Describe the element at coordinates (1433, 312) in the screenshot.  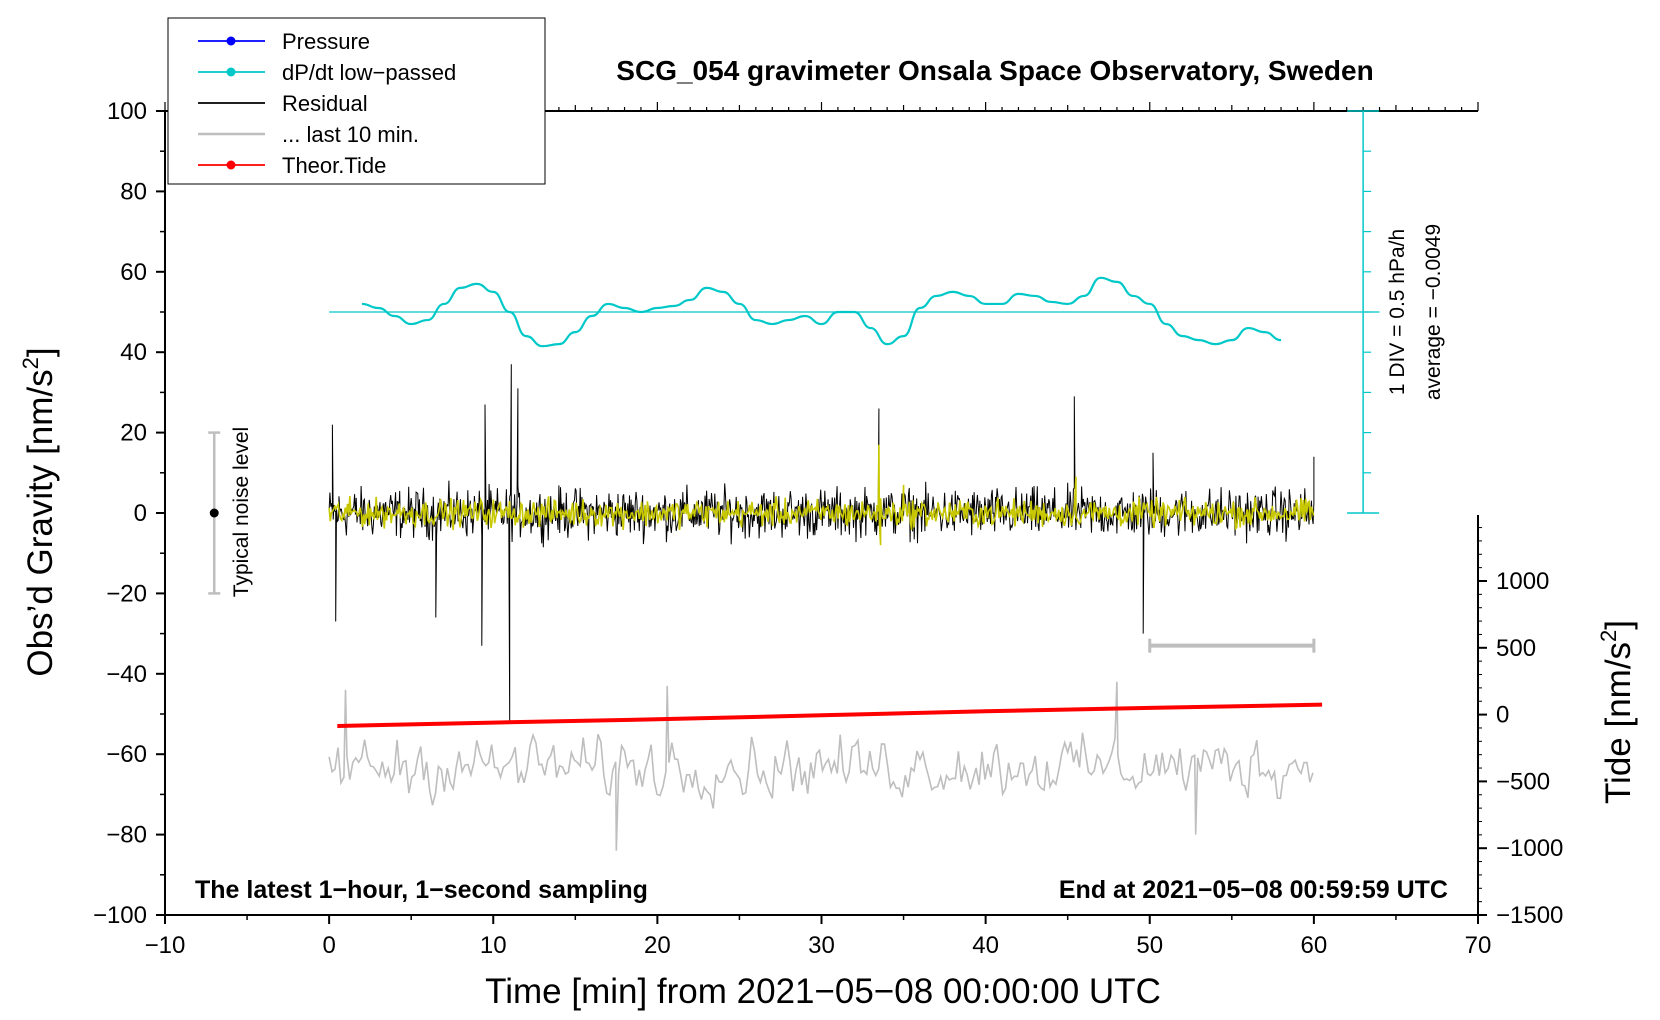
I see `average-label: average = −0.0049` at that location.